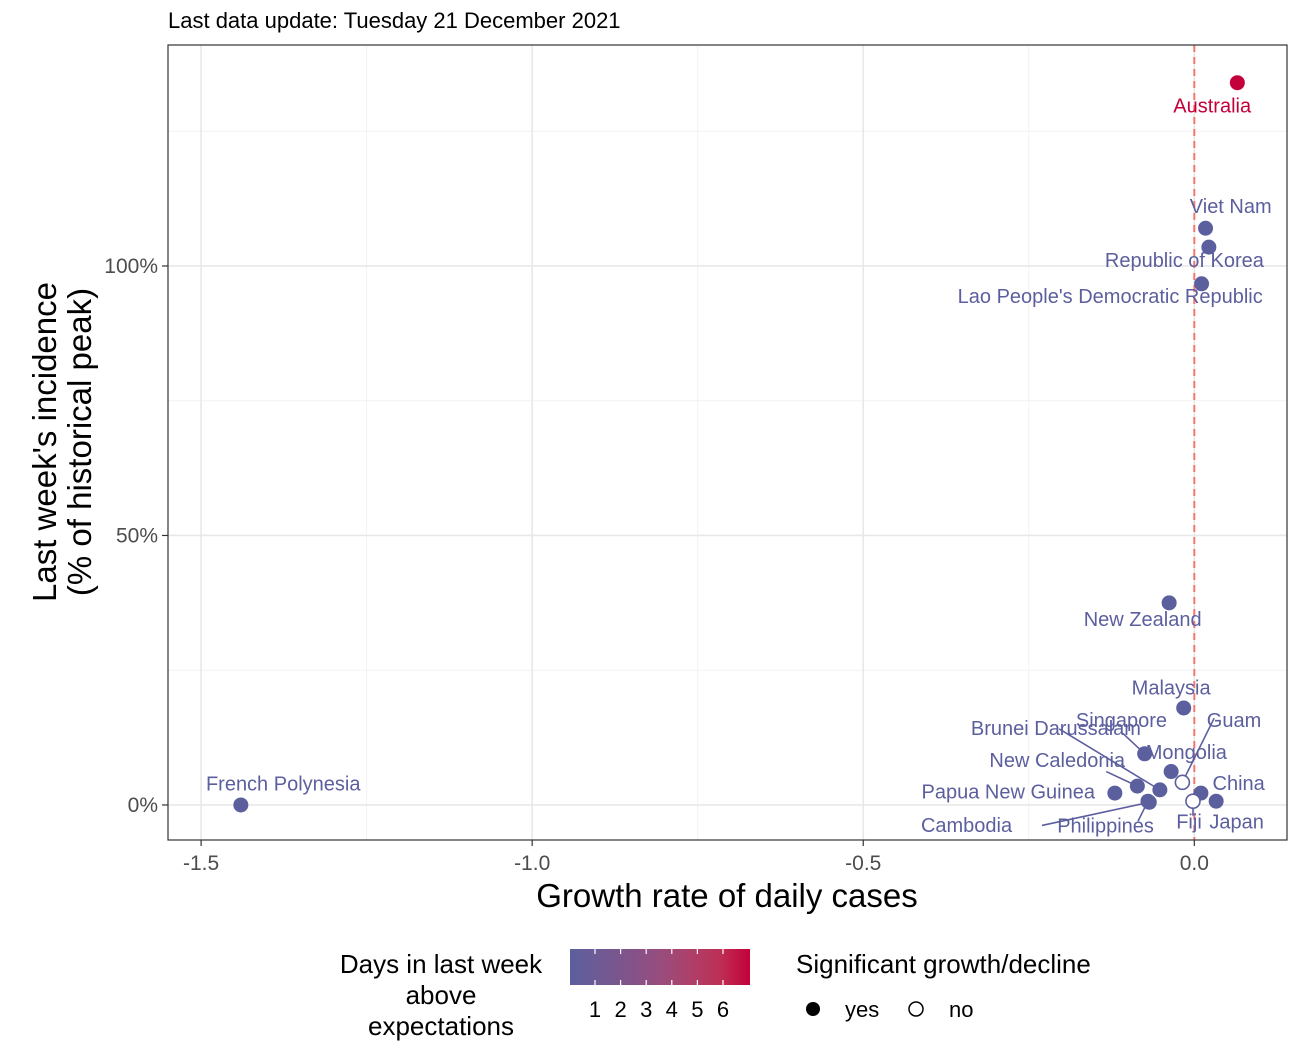 This screenshot has width=1299, height=1062. Describe the element at coordinates (1115, 793) in the screenshot. I see `point-papua-new-guinea` at that location.